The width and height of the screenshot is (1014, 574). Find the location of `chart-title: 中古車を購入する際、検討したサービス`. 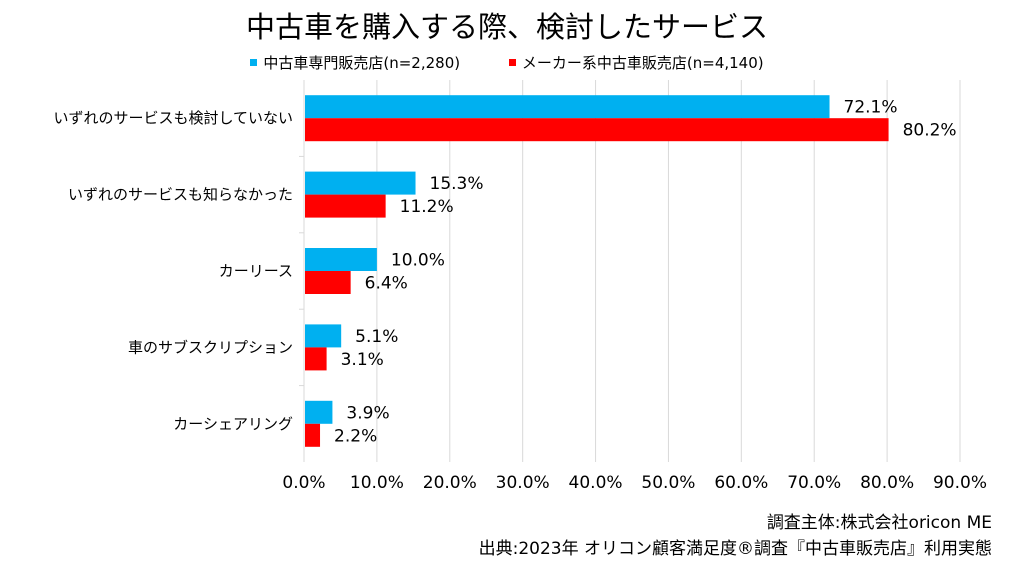

chart-title: 中古車を購入する際、検討したサービス is located at coordinates (506, 27).